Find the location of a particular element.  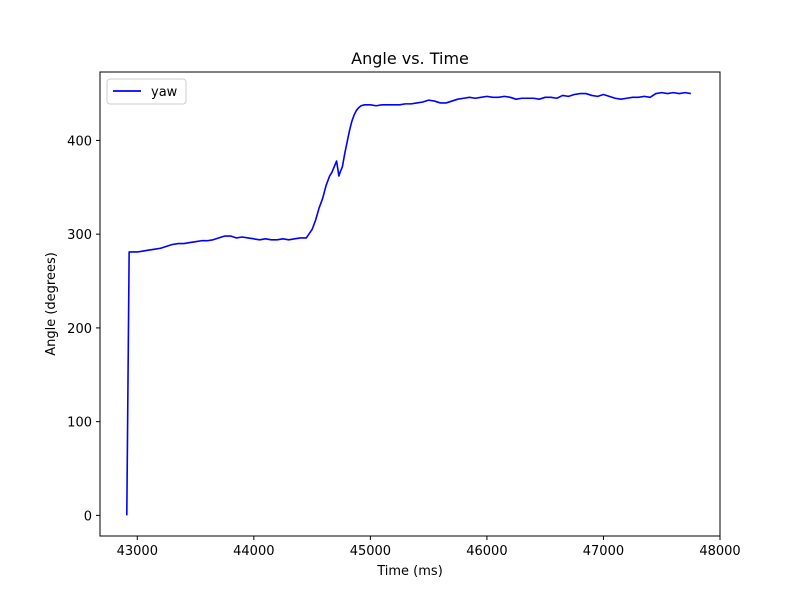

x-tick-label: 45000 is located at coordinates (370, 551).